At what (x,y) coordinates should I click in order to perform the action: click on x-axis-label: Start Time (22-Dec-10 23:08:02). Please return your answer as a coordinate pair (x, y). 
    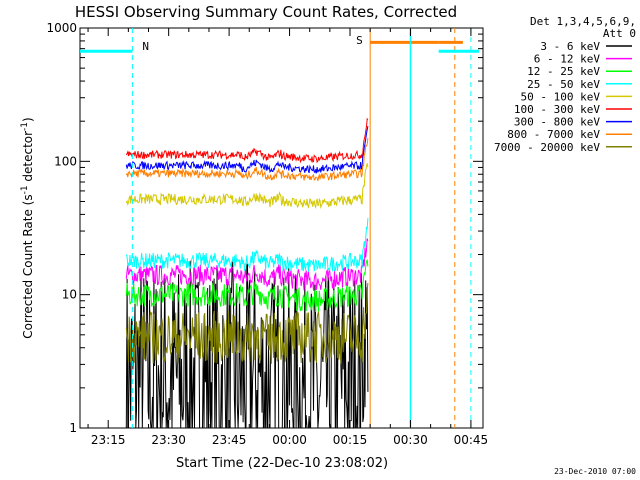
    Looking at the image, I should click on (282, 463).